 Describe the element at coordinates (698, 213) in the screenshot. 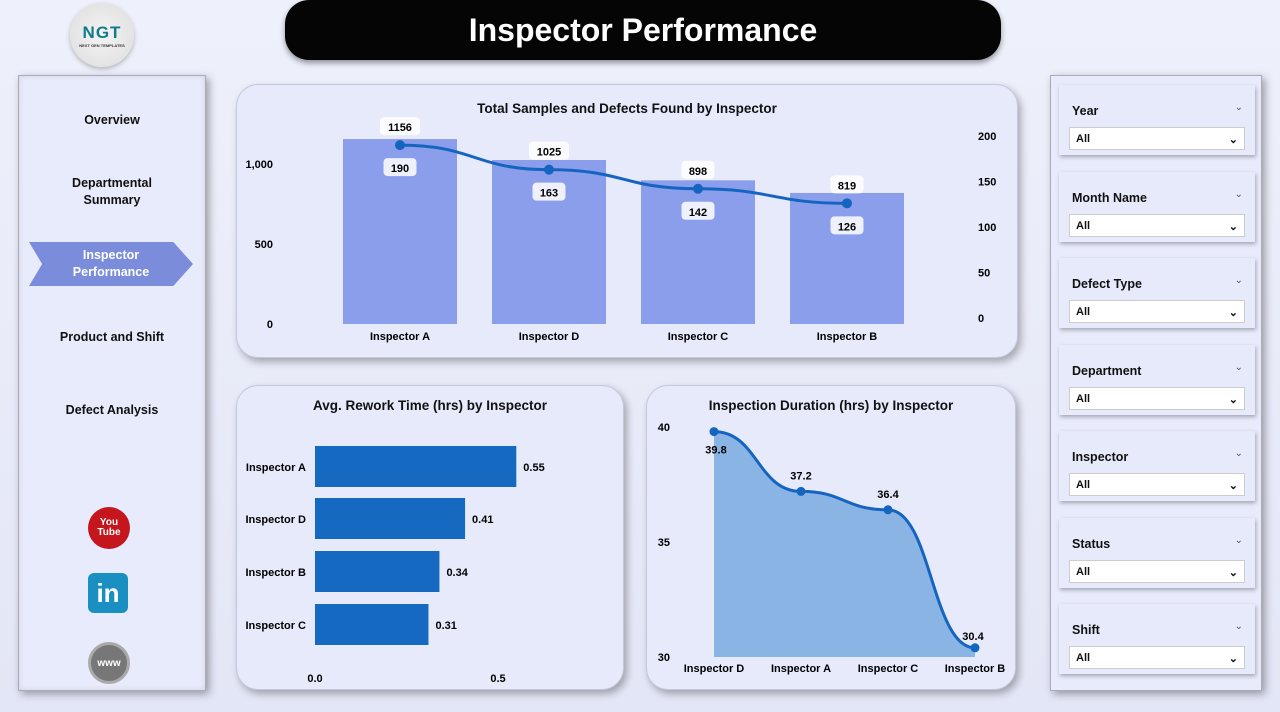

I see `defects-data-label: 142` at that location.